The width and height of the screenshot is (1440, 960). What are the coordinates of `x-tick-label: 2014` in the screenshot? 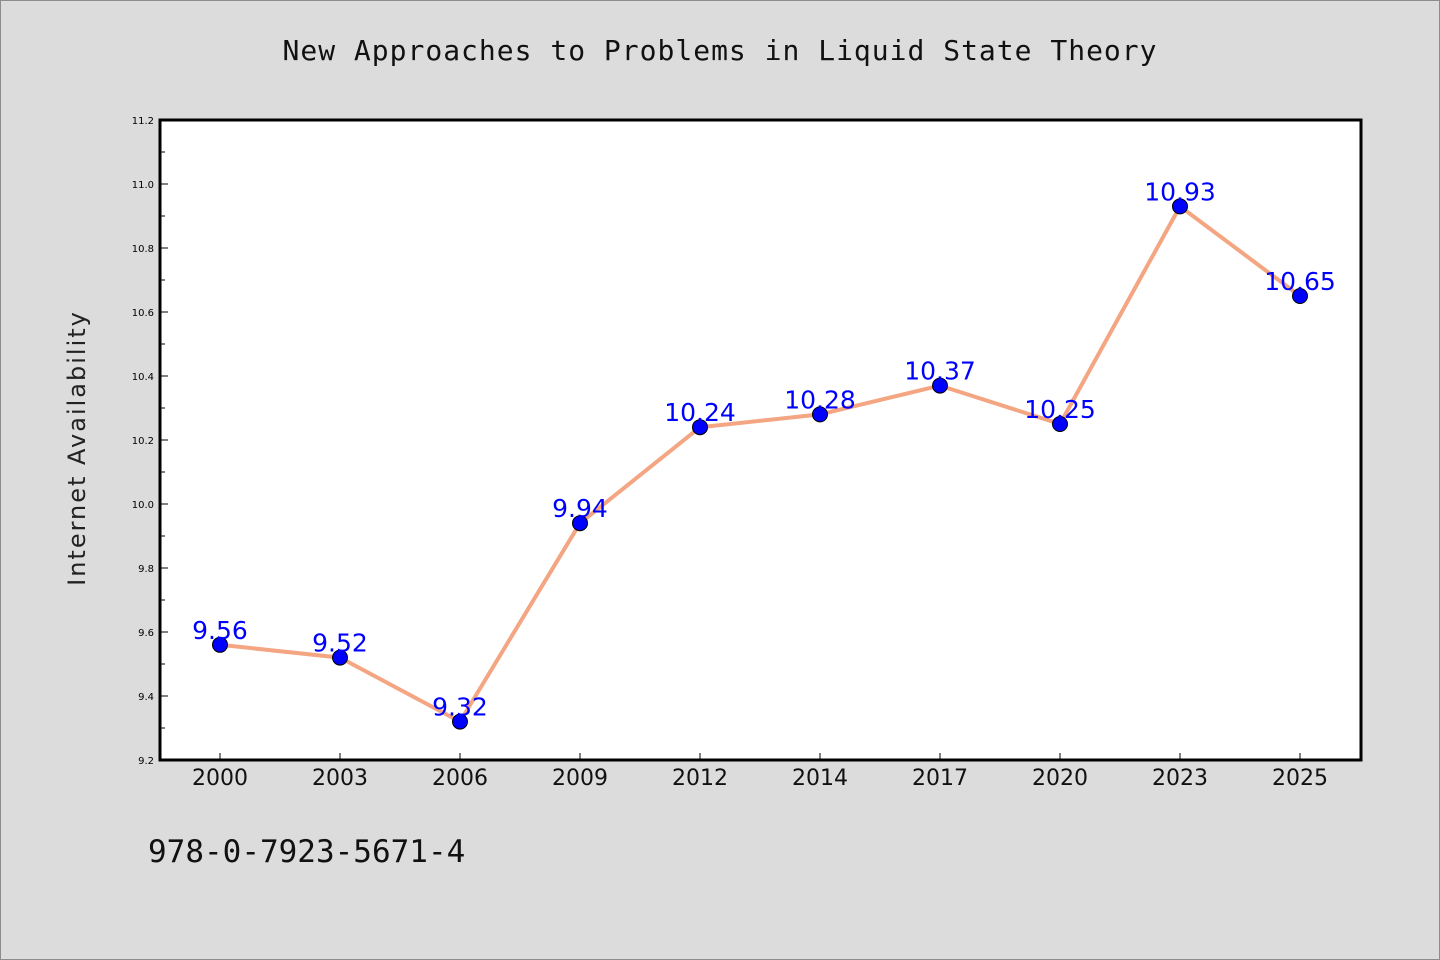 It's located at (820, 778).